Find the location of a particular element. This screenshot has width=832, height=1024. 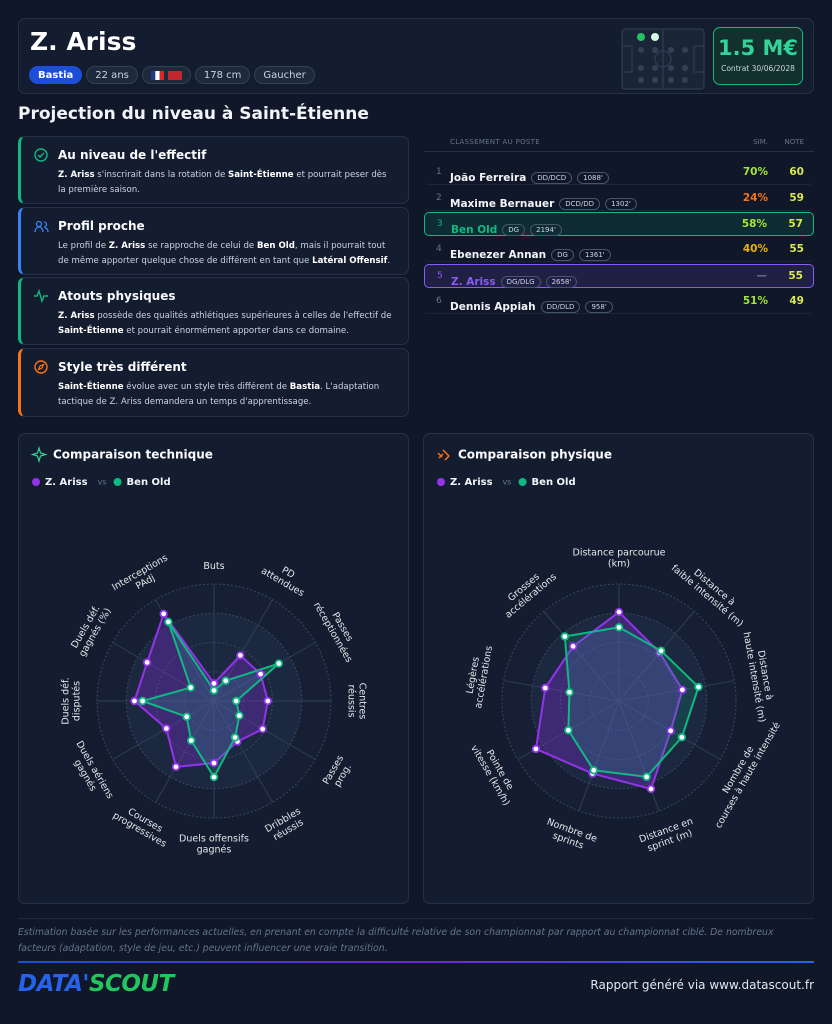

divider is located at coordinates (416, 918).